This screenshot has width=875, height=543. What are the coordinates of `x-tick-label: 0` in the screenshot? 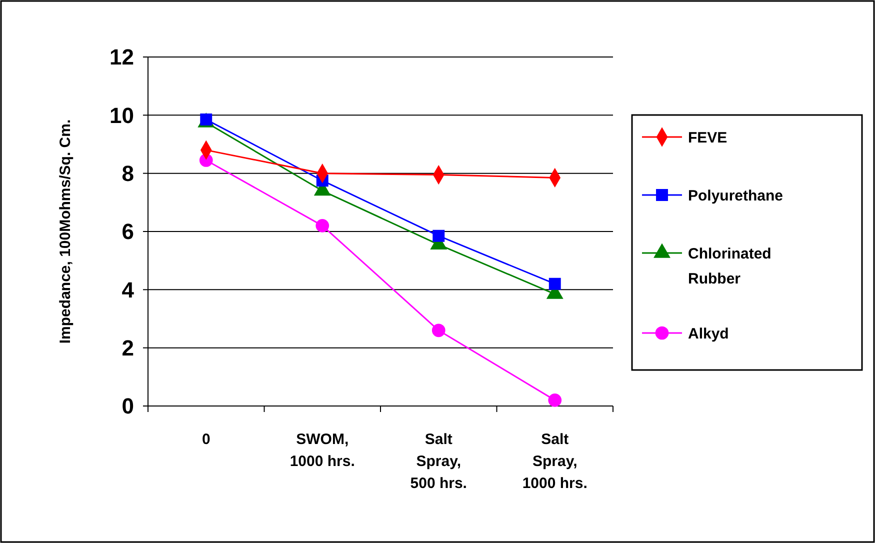 It's located at (206, 439).